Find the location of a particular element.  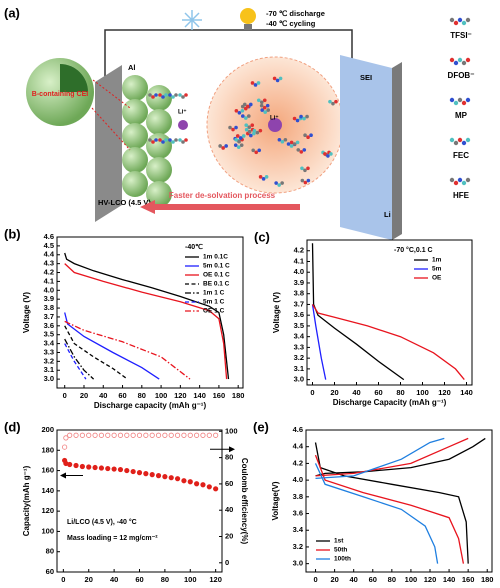

y-tick-label: 4.0 is located at coordinates (299, 271).